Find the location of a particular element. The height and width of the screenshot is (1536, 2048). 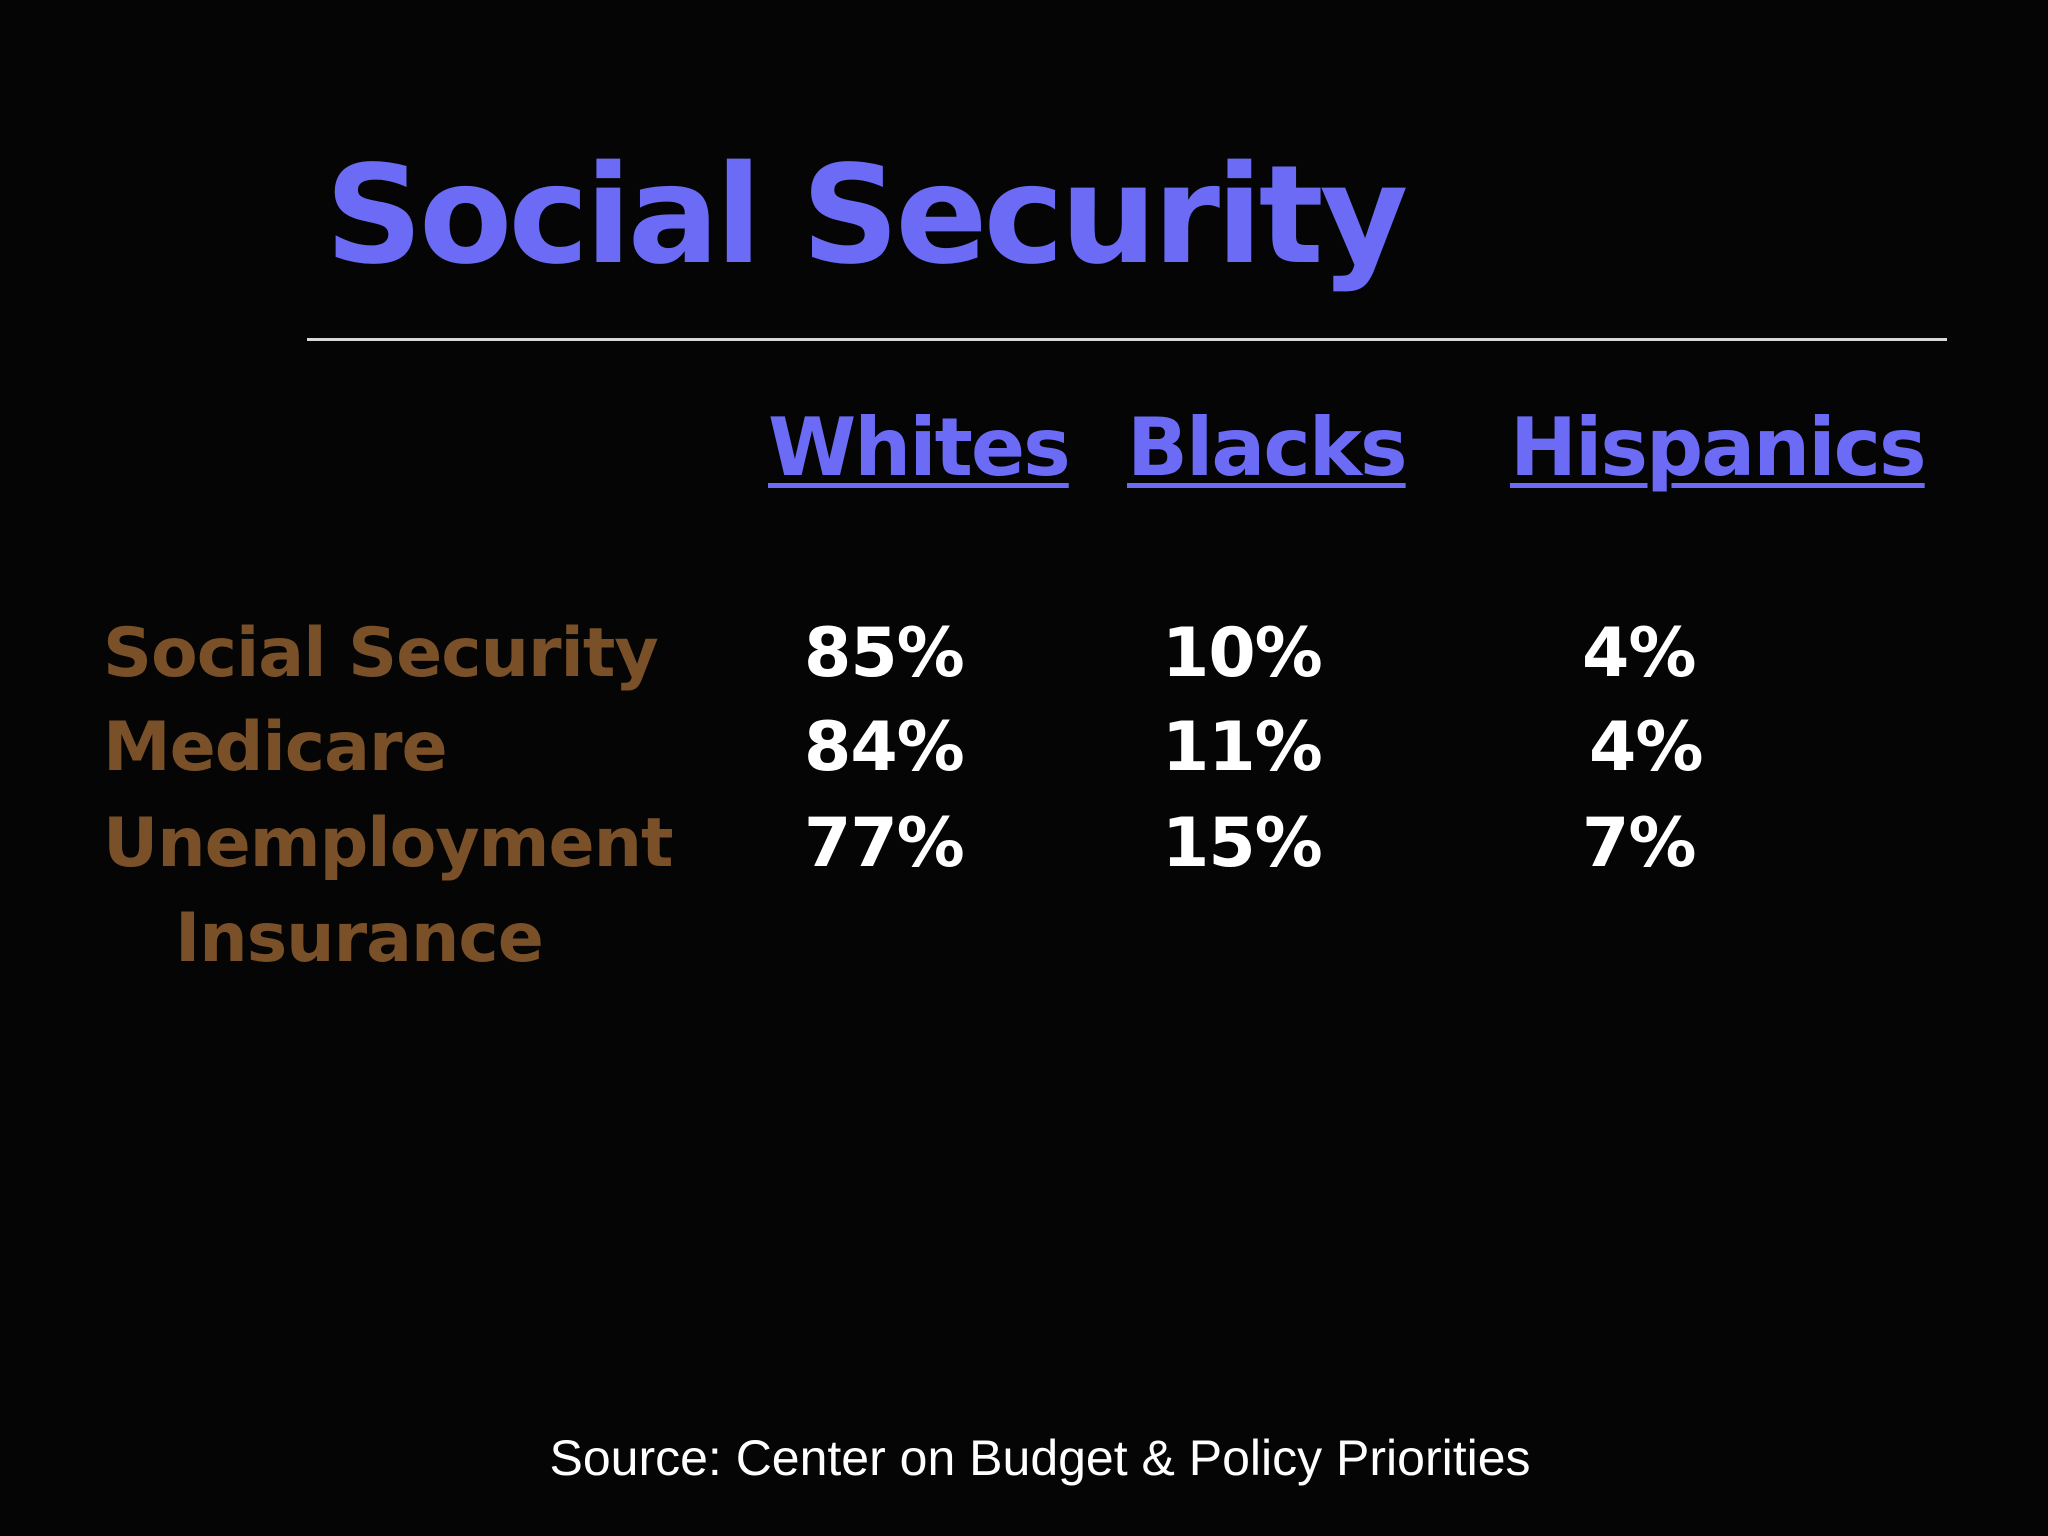

column-header-blacks: Blacks is located at coordinates (1267, 447).